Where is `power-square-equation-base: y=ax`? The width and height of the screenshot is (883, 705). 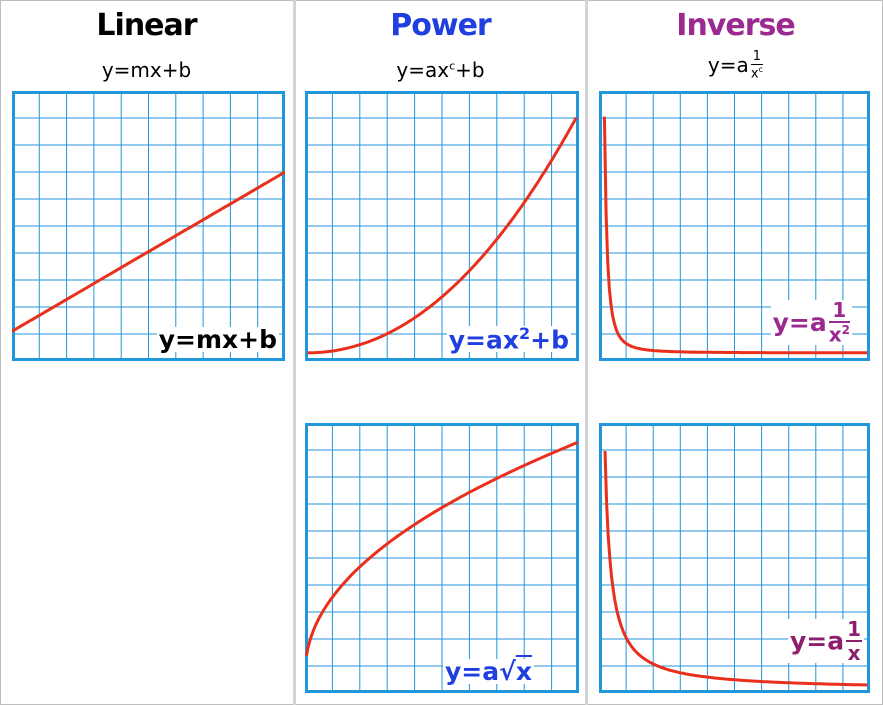 power-square-equation-base: y=ax is located at coordinates (484, 339).